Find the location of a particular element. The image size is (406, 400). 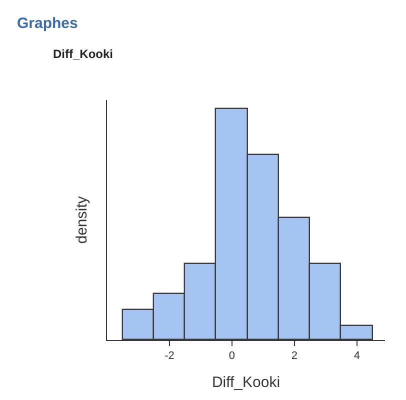

x-tick-label: 0 is located at coordinates (232, 356).